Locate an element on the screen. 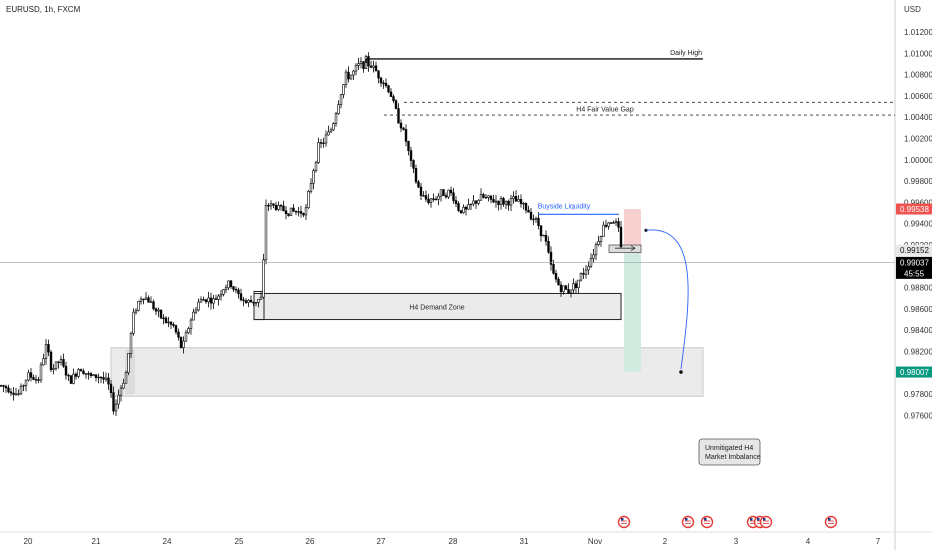  y-tick-label: 0.98200 is located at coordinates (918, 352).